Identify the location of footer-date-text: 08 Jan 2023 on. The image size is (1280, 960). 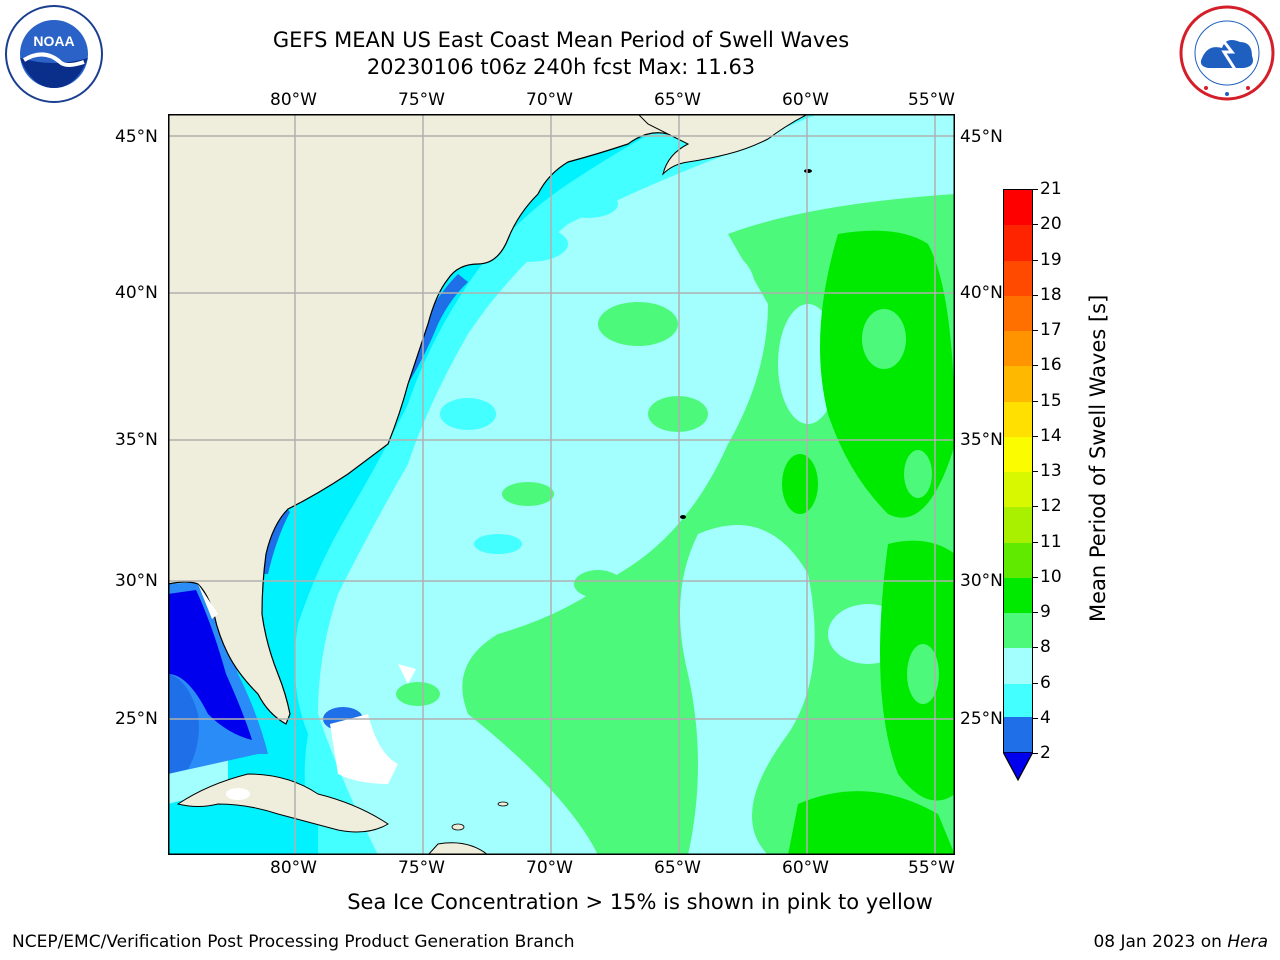
(1160, 942).